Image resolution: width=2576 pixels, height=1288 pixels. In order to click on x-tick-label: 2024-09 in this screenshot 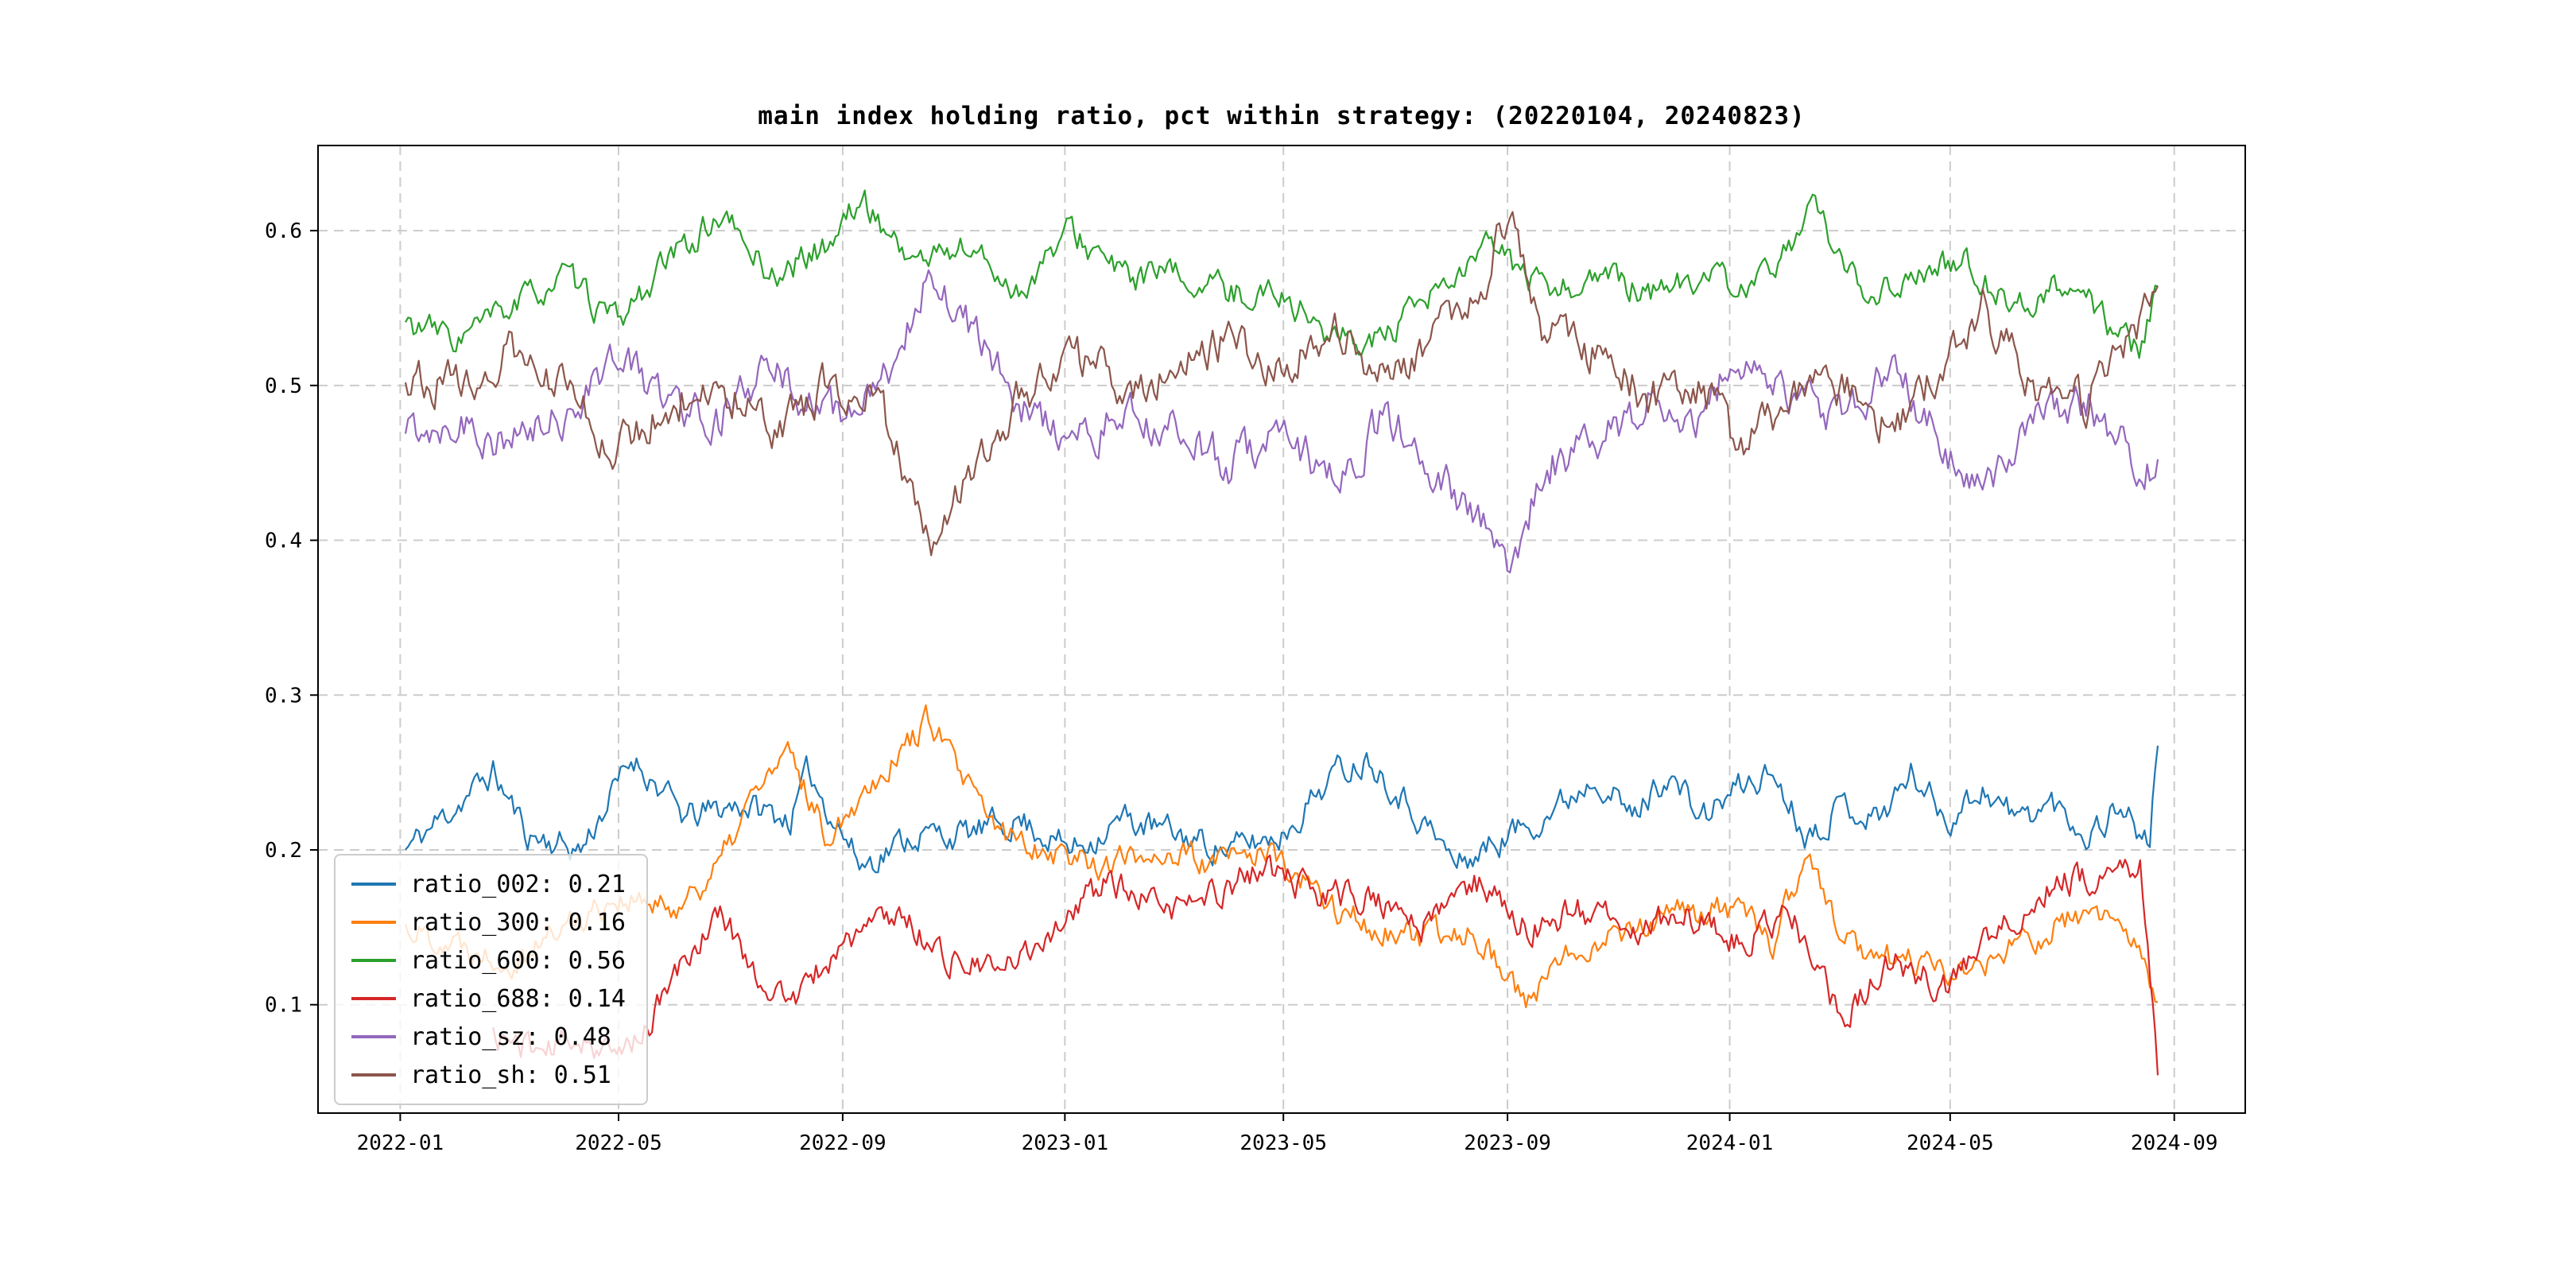, I will do `click(2174, 1143)`.